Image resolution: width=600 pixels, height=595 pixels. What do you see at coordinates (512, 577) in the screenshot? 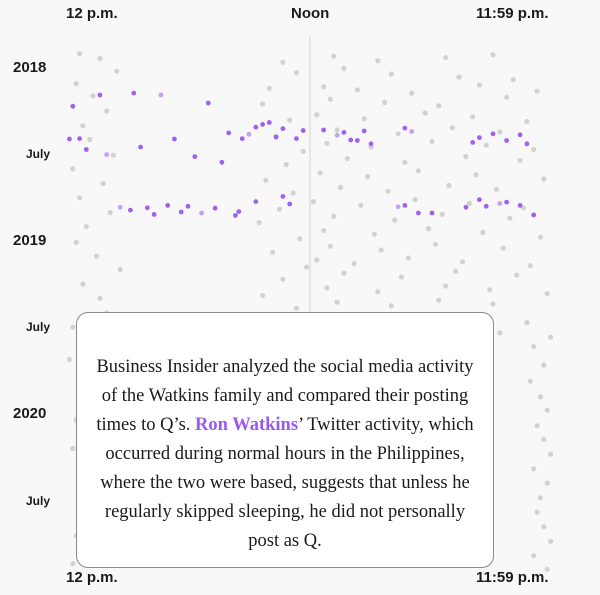
I see `x-tick-end-bottom: 11:59 p.m.` at bounding box center [512, 577].